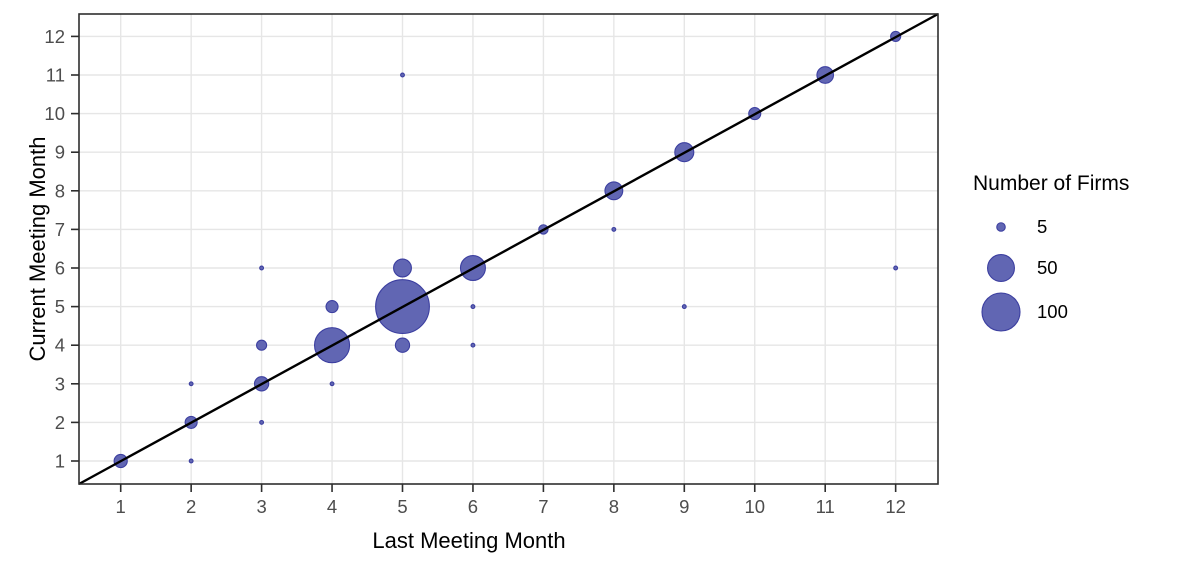 The width and height of the screenshot is (1196, 565). What do you see at coordinates (1047, 267) in the screenshot?
I see `legend-label: 50` at bounding box center [1047, 267].